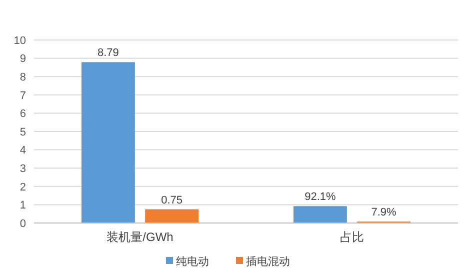 The height and width of the screenshot is (275, 472). What do you see at coordinates (23, 96) in the screenshot?
I see `y-tick-label: 7` at bounding box center [23, 96].